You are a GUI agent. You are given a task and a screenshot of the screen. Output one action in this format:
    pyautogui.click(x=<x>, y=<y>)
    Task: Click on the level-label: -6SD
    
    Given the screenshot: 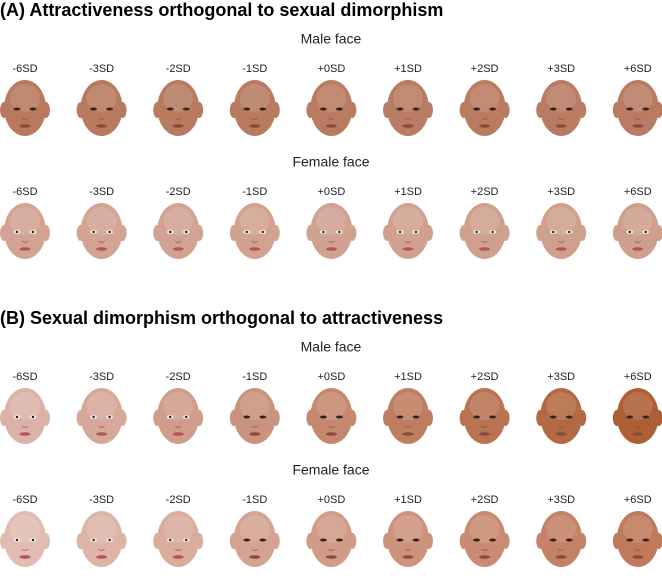 What is the action you would take?
    pyautogui.click(x=24, y=69)
    